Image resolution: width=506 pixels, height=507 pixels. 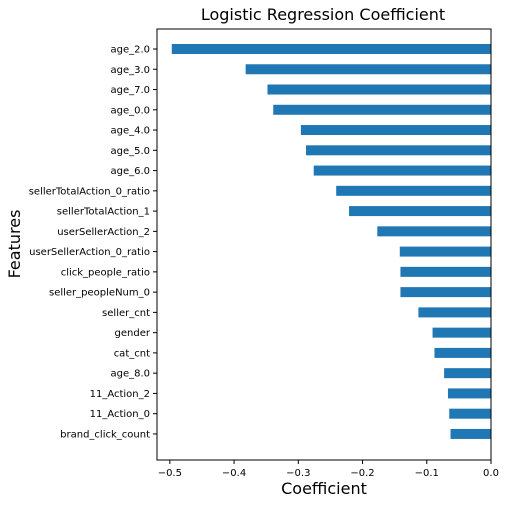 What do you see at coordinates (130, 50) in the screenshot?
I see `y-tick-label: age_2.0` at bounding box center [130, 50].